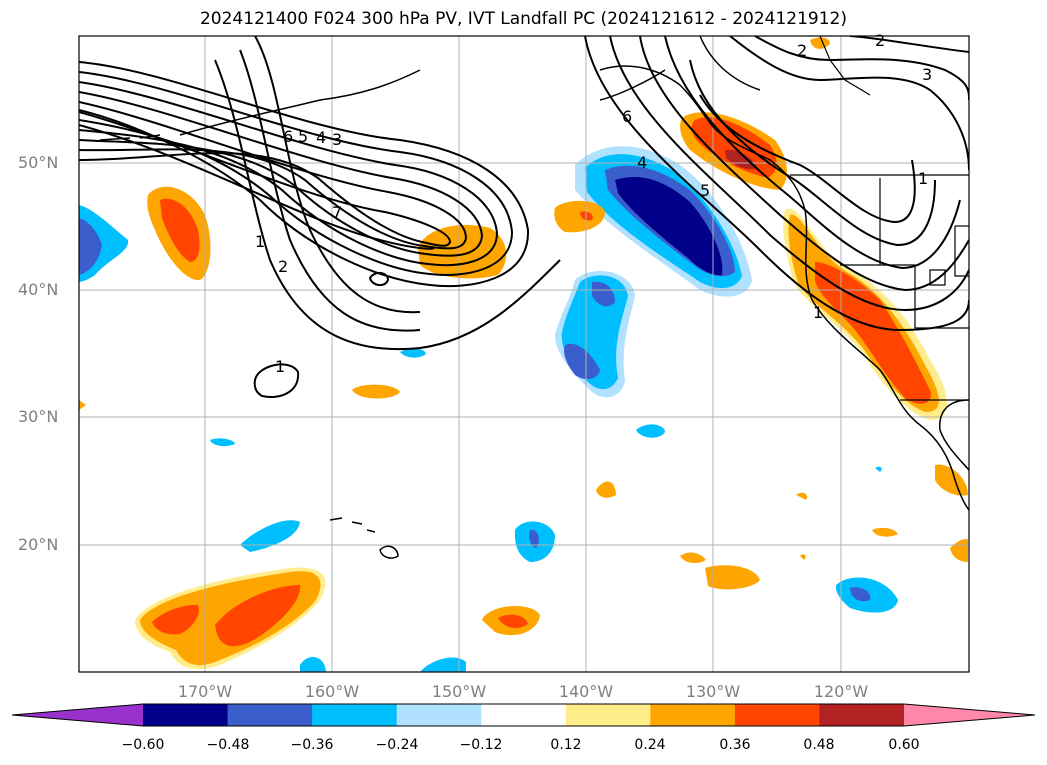  What do you see at coordinates (462, 251) in the screenshot?
I see `positive-anomaly-central` at bounding box center [462, 251].